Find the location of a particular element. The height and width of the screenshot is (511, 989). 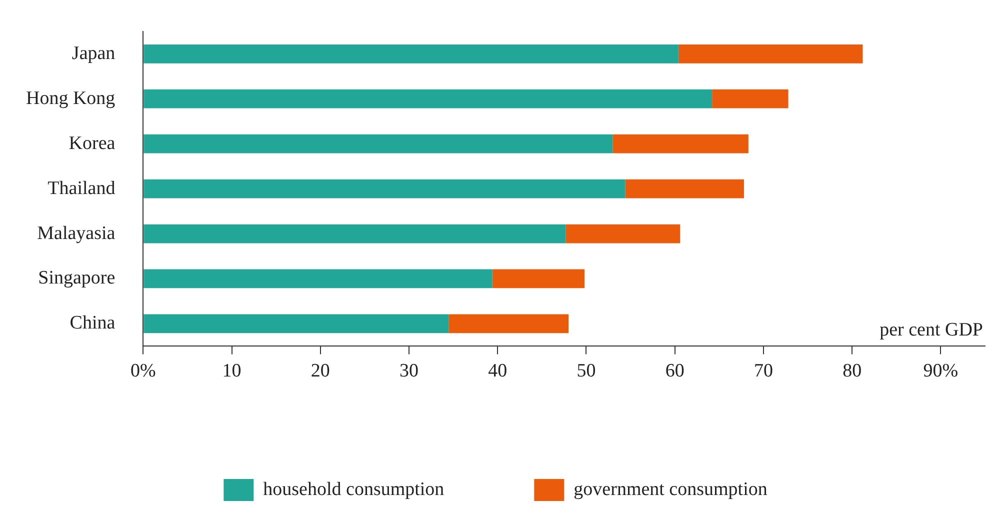

y-tick-label: Japan is located at coordinates (94, 53).